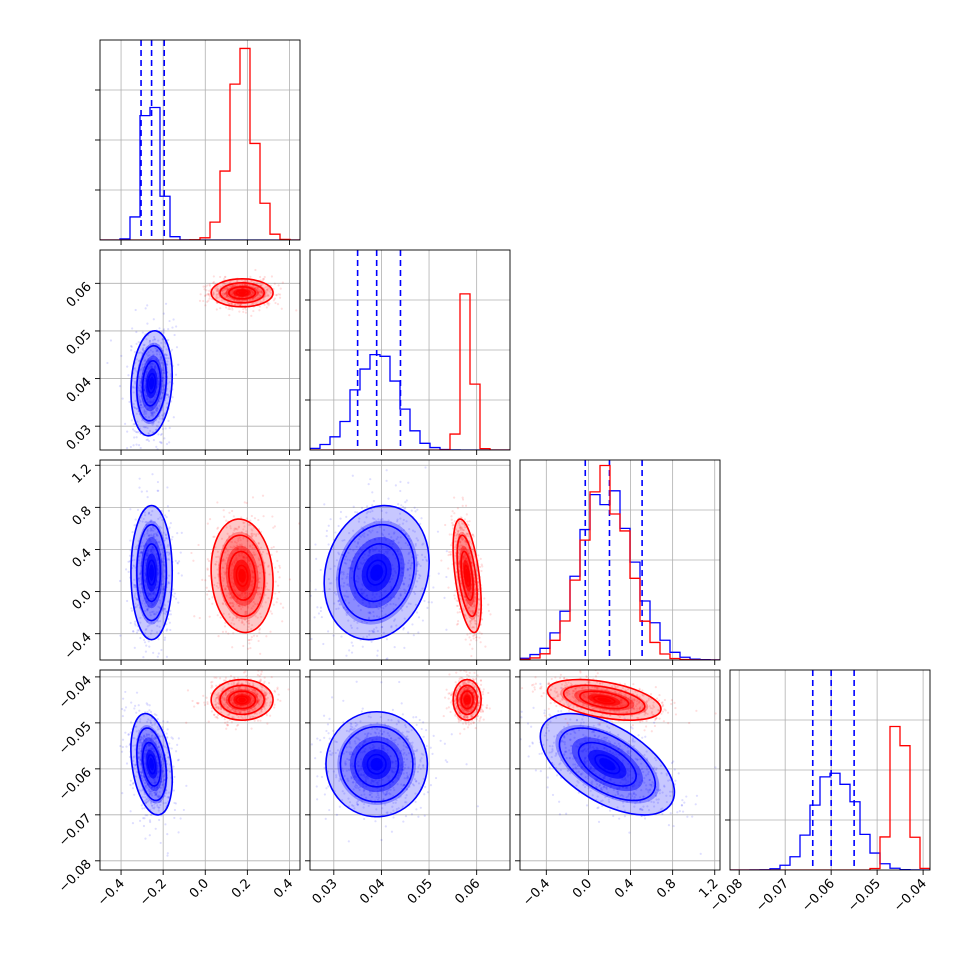 Image resolution: width=970 pixels, height=970 pixels. I want to click on panel-content, so click(401, 572).